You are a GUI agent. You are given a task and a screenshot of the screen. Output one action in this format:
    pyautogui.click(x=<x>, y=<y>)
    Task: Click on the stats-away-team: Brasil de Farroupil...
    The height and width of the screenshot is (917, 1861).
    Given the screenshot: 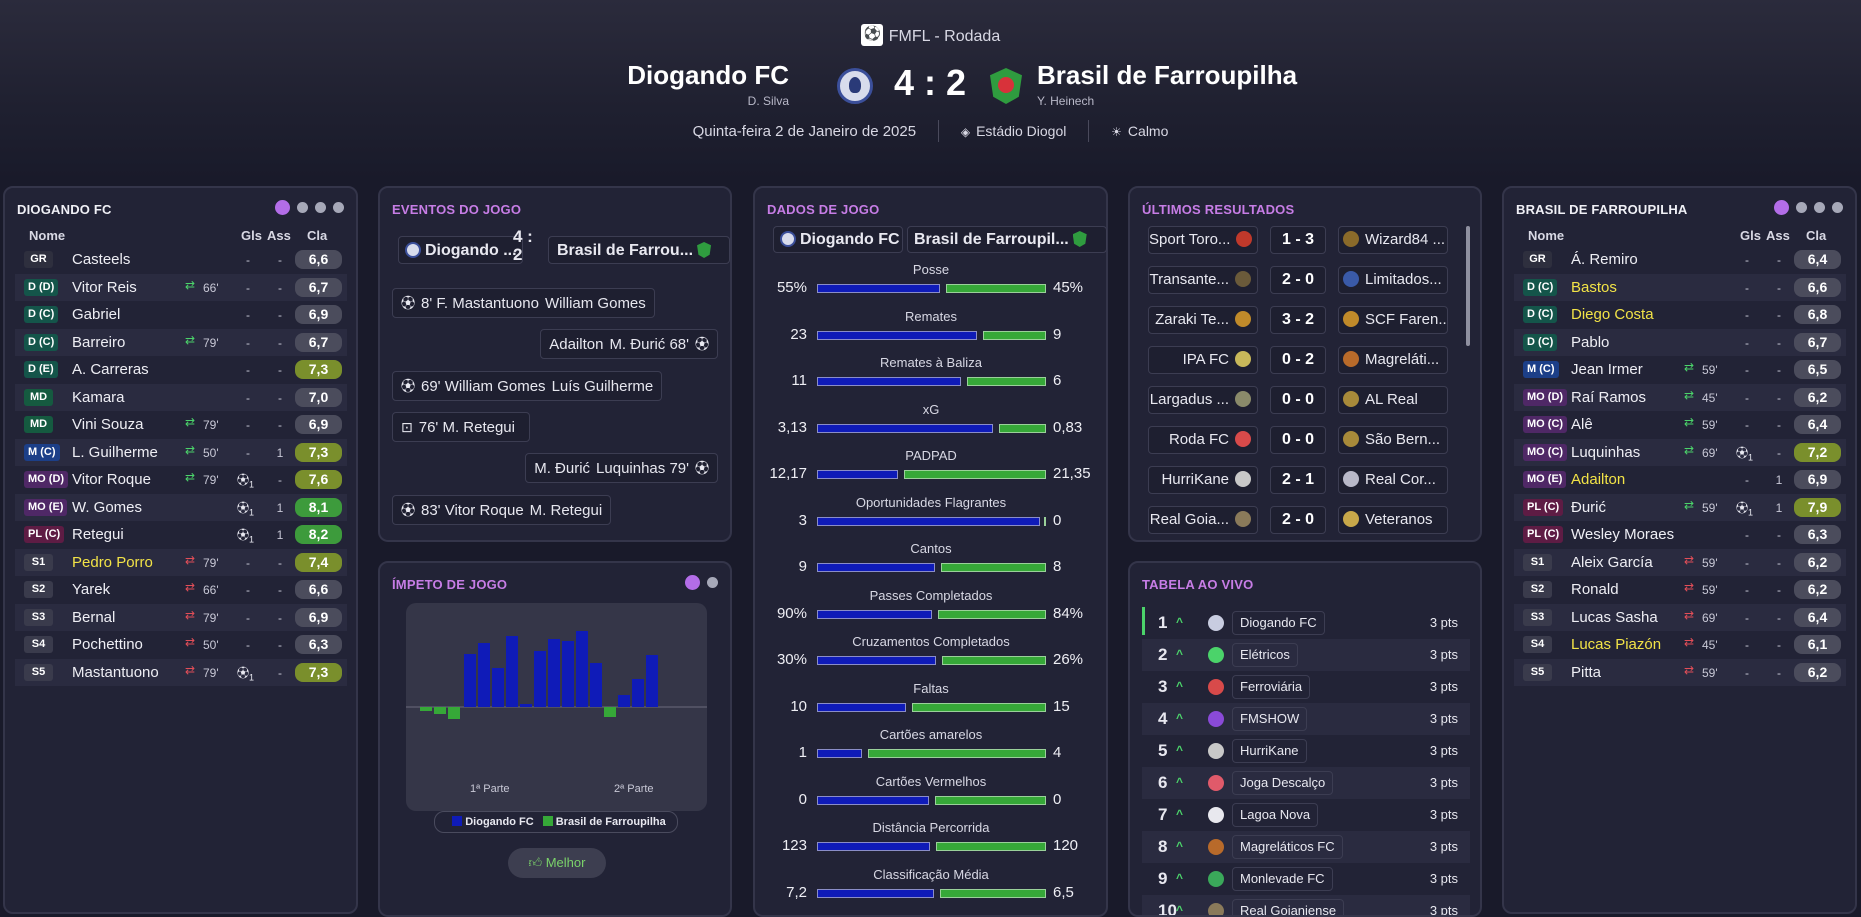 What is the action you would take?
    pyautogui.click(x=1007, y=239)
    